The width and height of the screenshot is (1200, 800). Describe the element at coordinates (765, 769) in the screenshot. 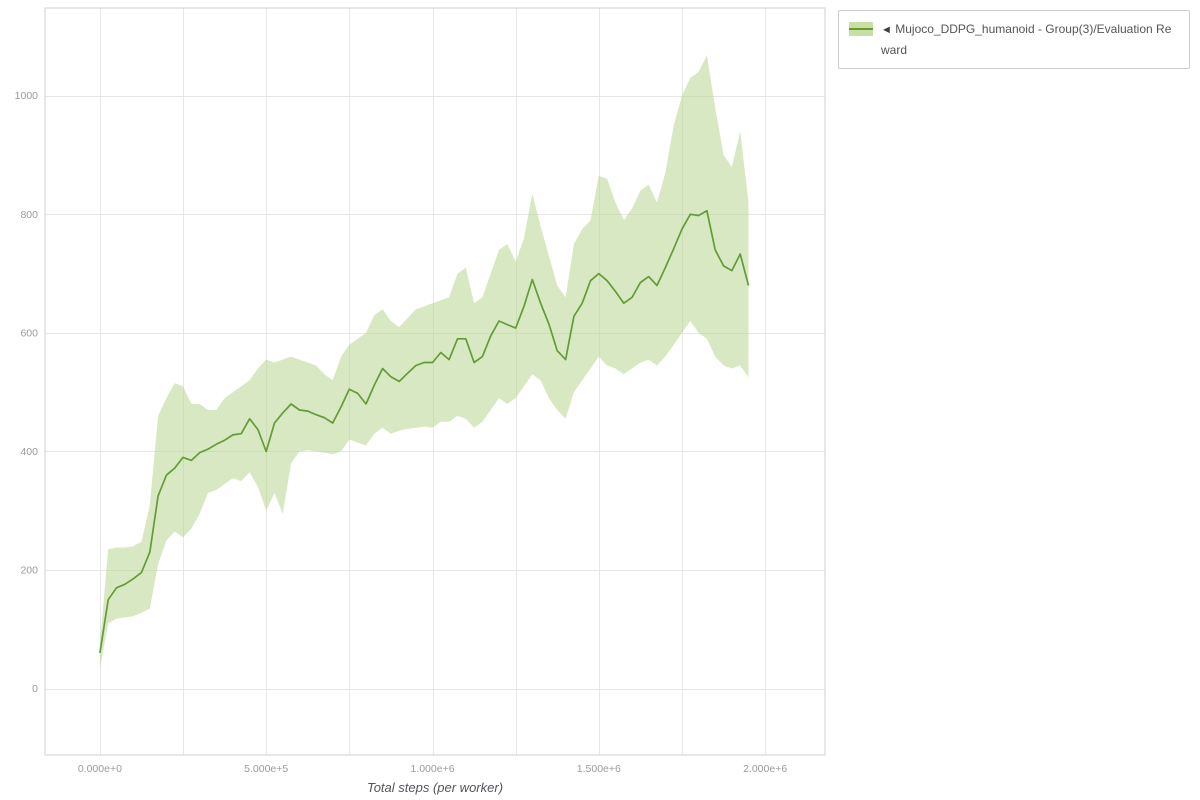

I see `x-tick-label: 2.000e+6` at that location.